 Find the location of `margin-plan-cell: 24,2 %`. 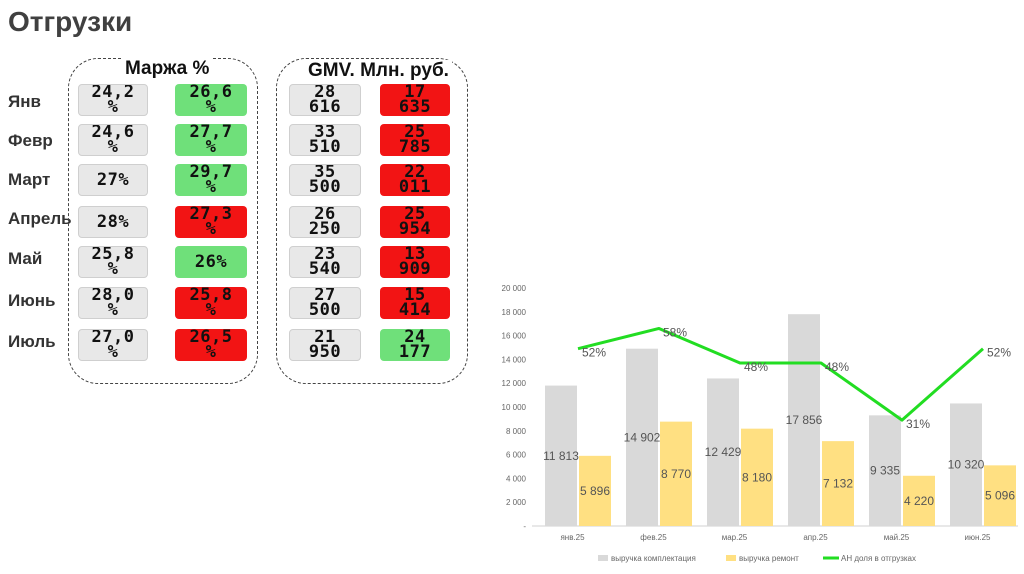

margin-plan-cell: 24,2 % is located at coordinates (113, 100).